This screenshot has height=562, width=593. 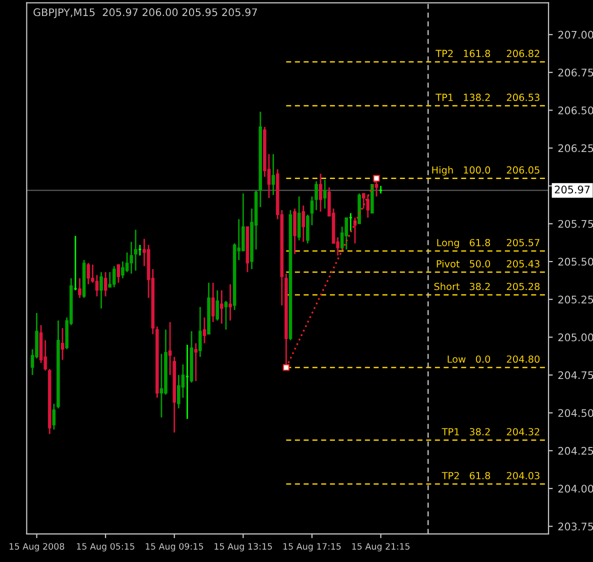 I want to click on y-tick-label: 205.00, so click(x=575, y=337).